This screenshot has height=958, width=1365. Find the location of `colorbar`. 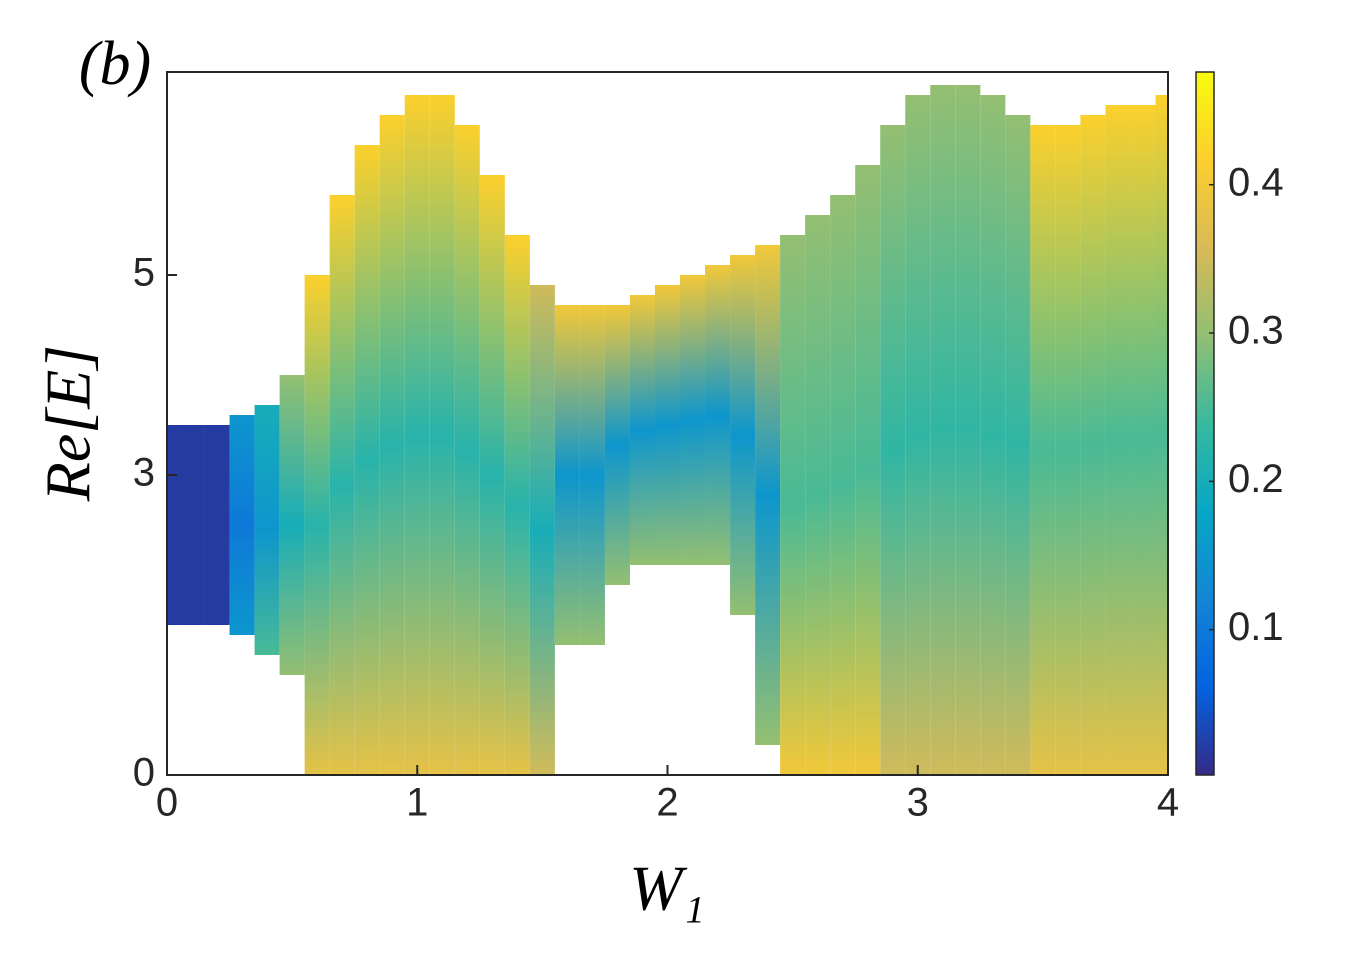

colorbar is located at coordinates (1205, 423).